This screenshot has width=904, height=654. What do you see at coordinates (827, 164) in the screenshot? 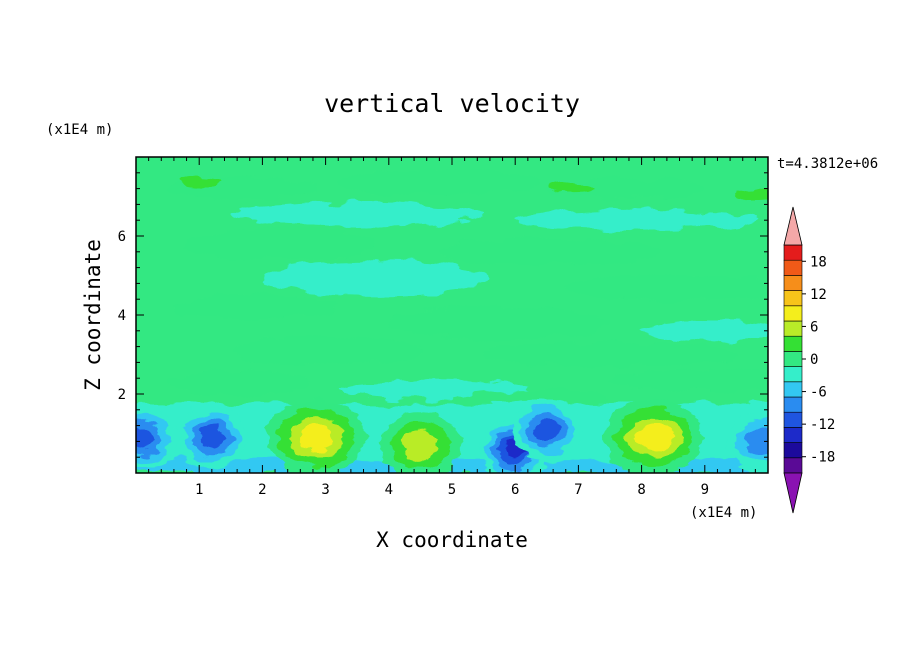
I see `time-label: t=4.3812e+06` at bounding box center [827, 164].